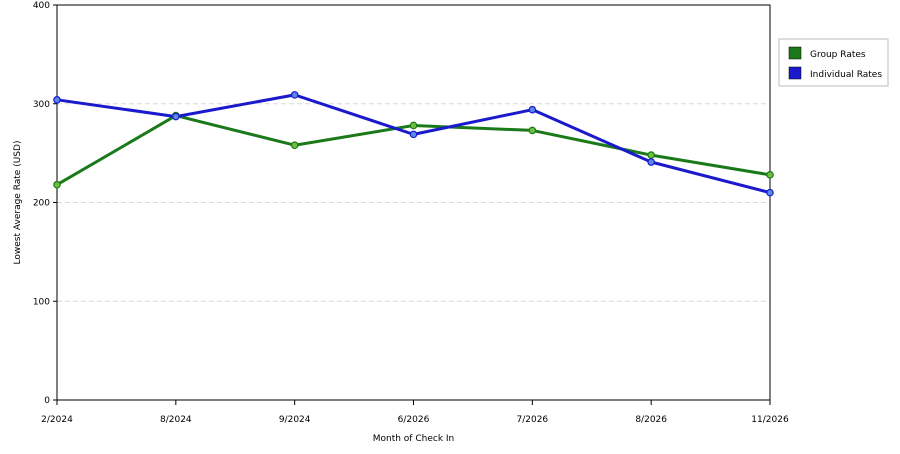  What do you see at coordinates (770, 420) in the screenshot?
I see `x-tick-label: 11/2026` at bounding box center [770, 420].